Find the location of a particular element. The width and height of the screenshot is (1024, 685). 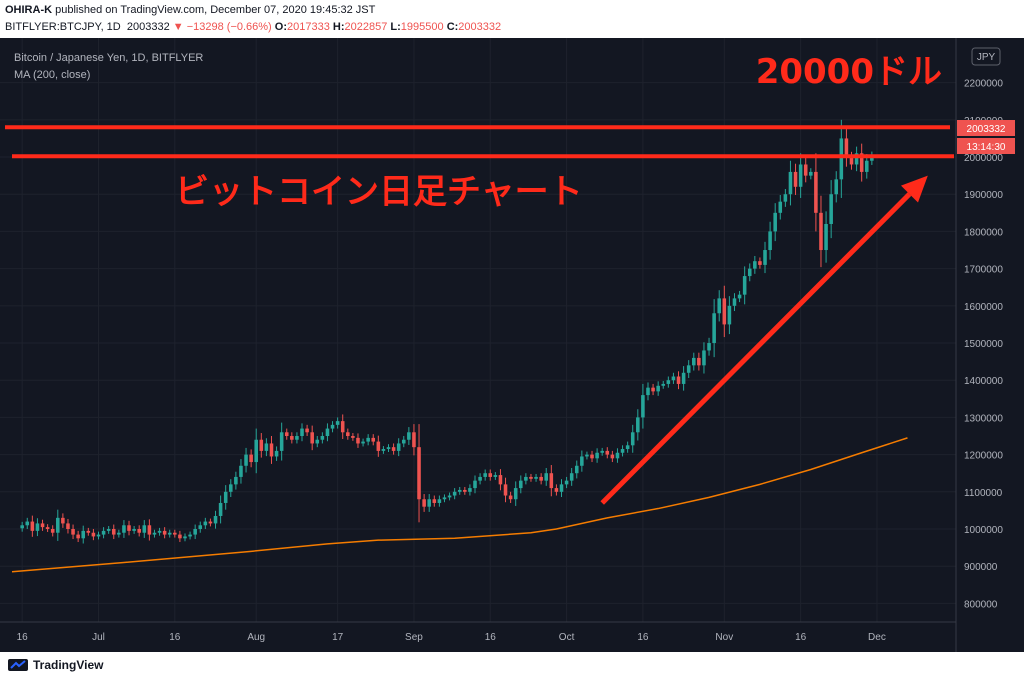

currency-button: JPY is located at coordinates (986, 56).